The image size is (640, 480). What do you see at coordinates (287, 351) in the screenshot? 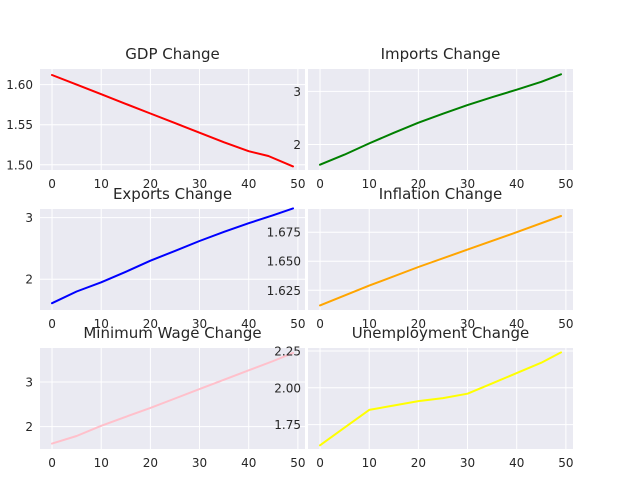
I see `y-tick-label: 2.25` at bounding box center [287, 351].